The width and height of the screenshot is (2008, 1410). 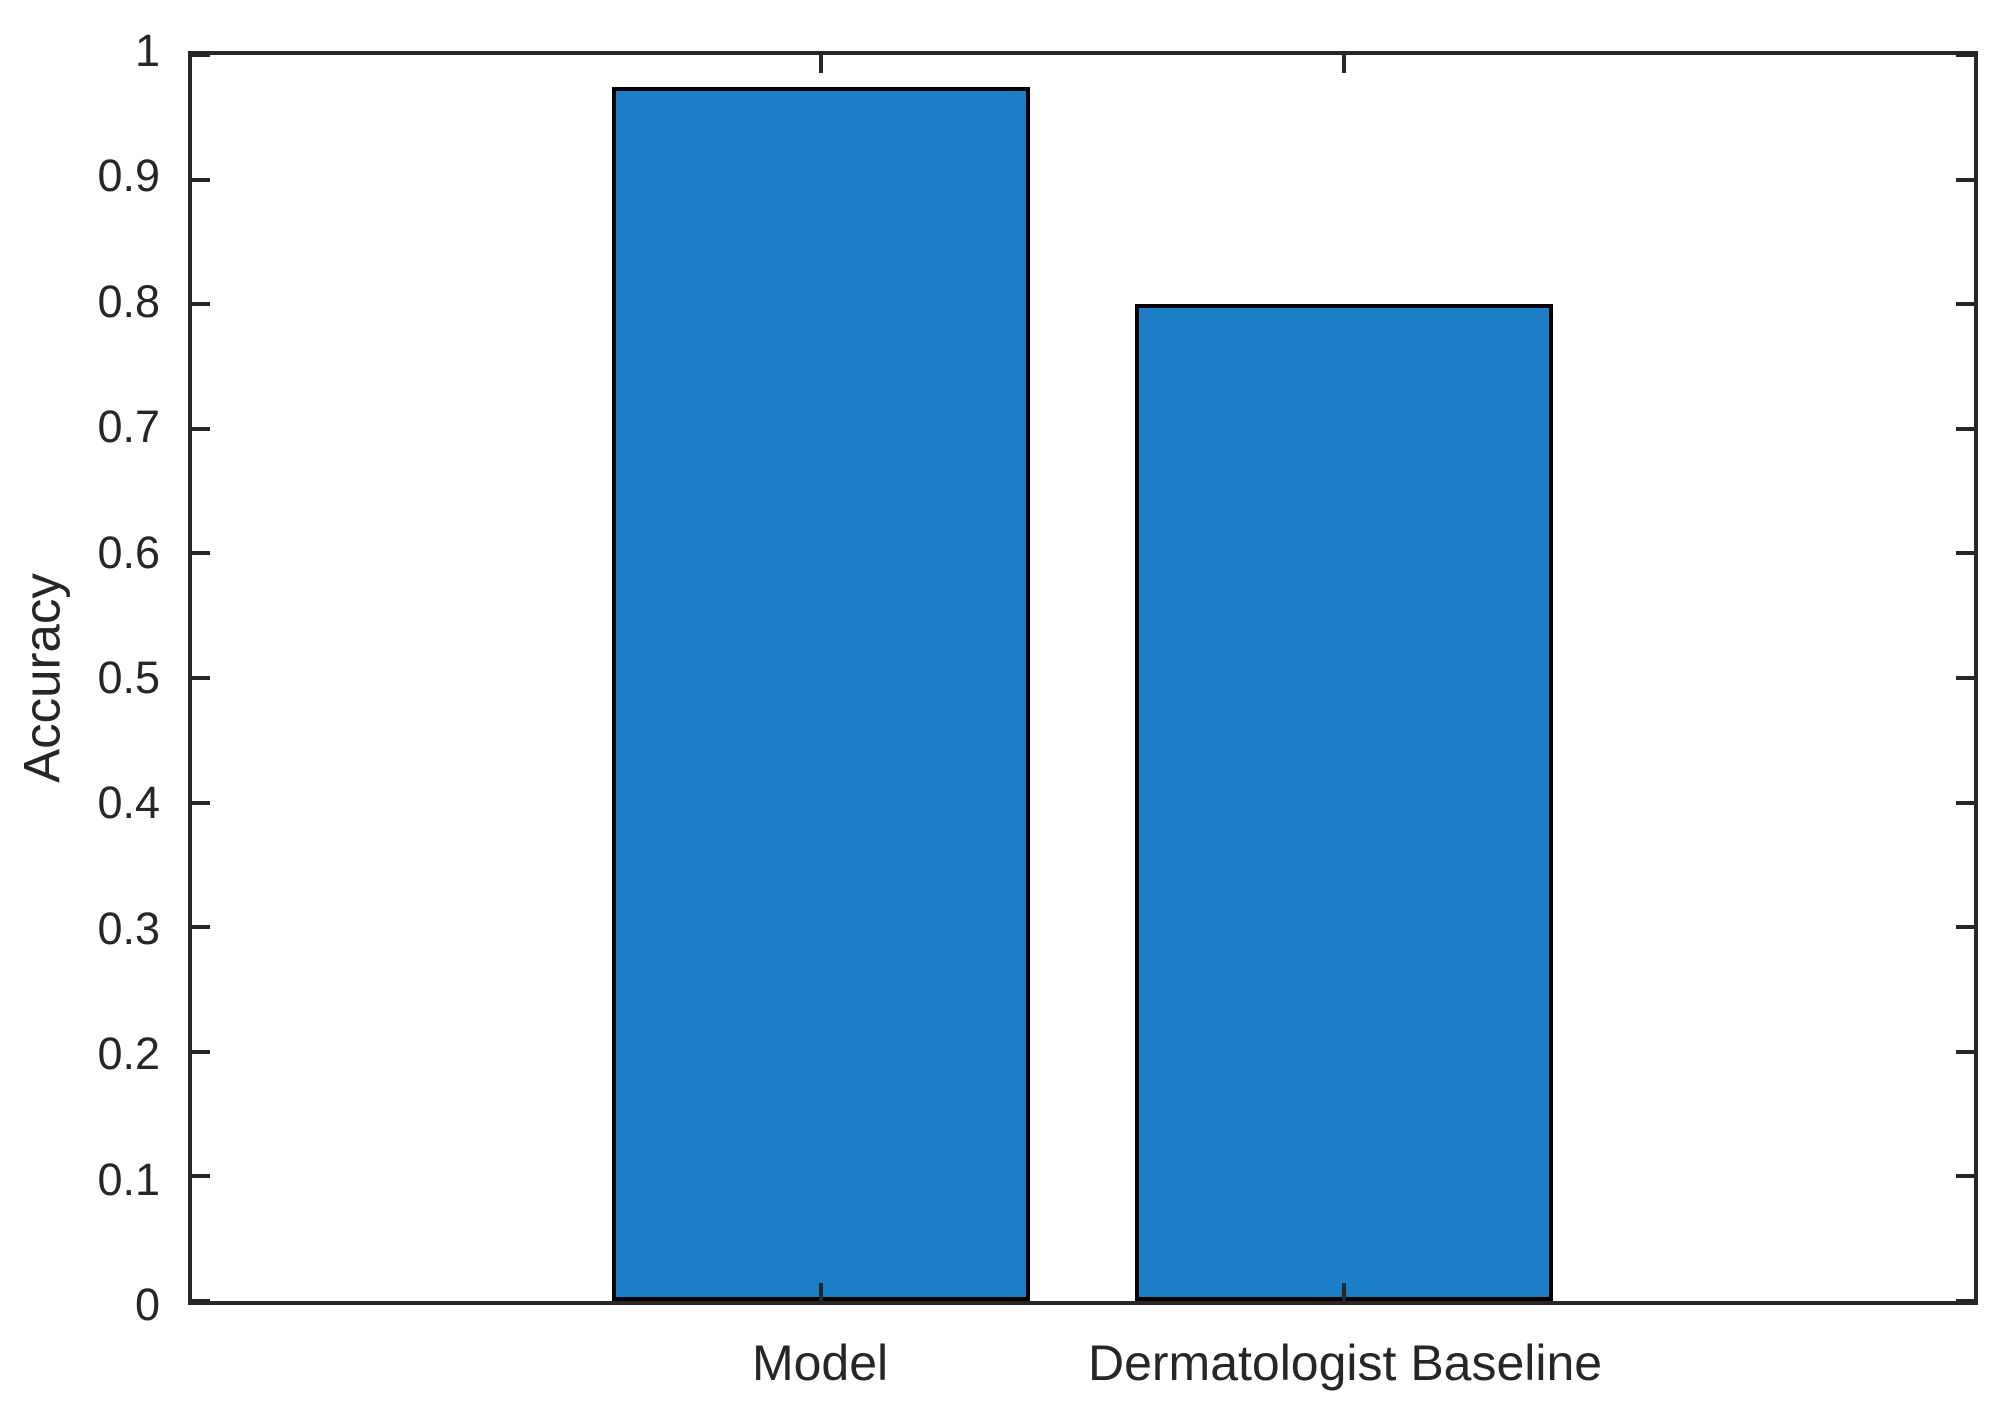 I want to click on x-tick-label-model: Model, so click(x=820, y=1363).